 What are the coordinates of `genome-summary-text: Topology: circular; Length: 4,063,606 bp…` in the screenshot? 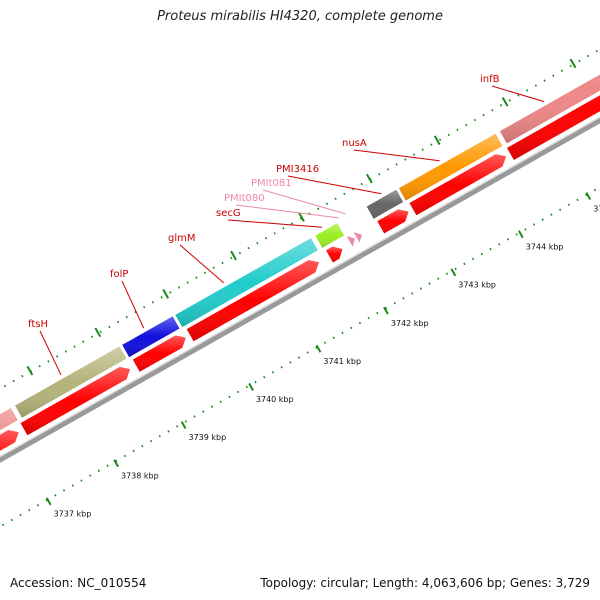 It's located at (425, 583).